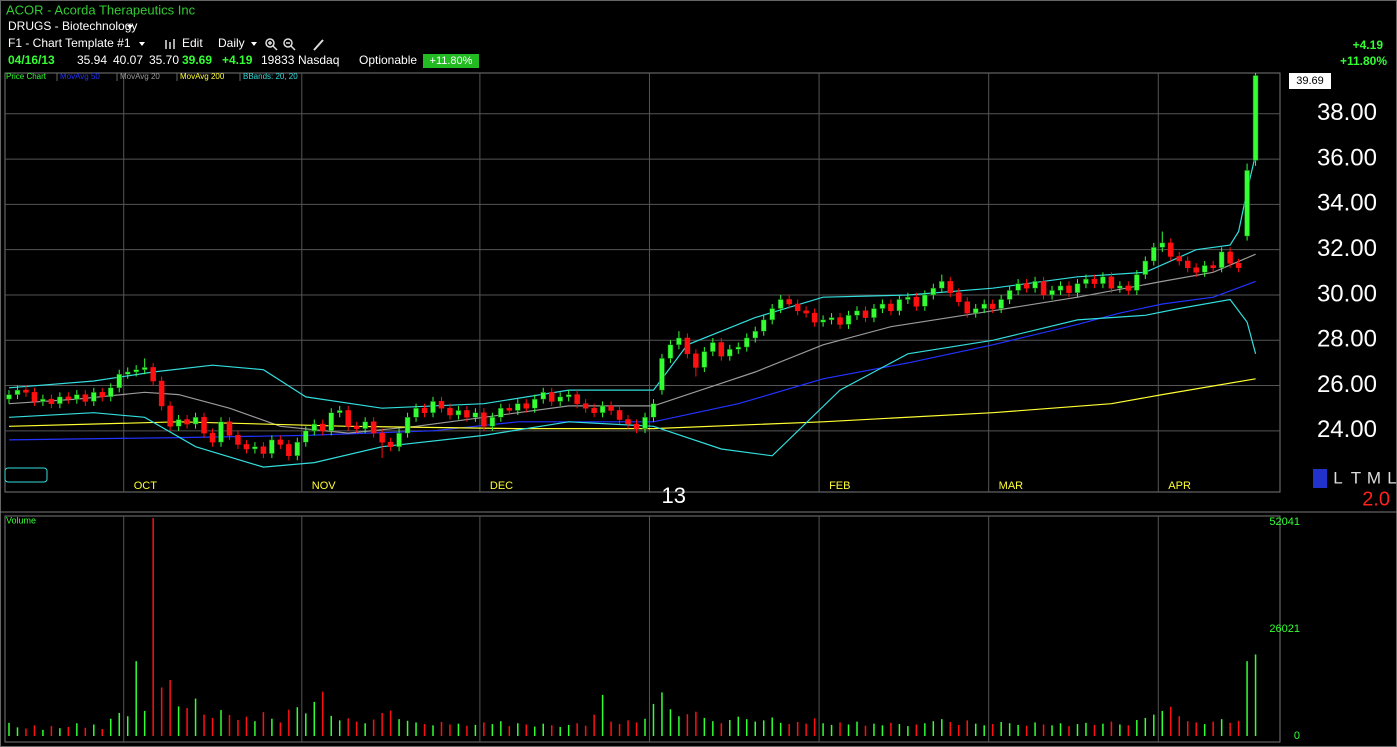  Describe the element at coordinates (318, 45) in the screenshot. I see `draw-tool-icon` at that location.